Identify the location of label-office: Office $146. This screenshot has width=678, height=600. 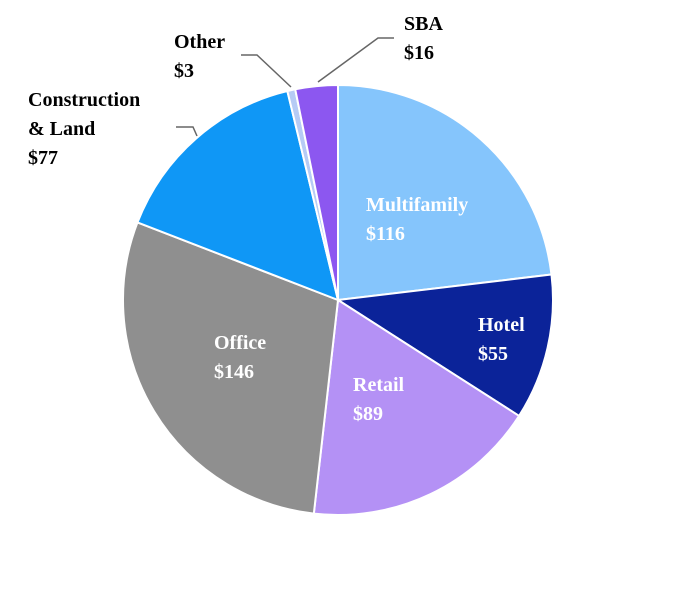
(240, 357).